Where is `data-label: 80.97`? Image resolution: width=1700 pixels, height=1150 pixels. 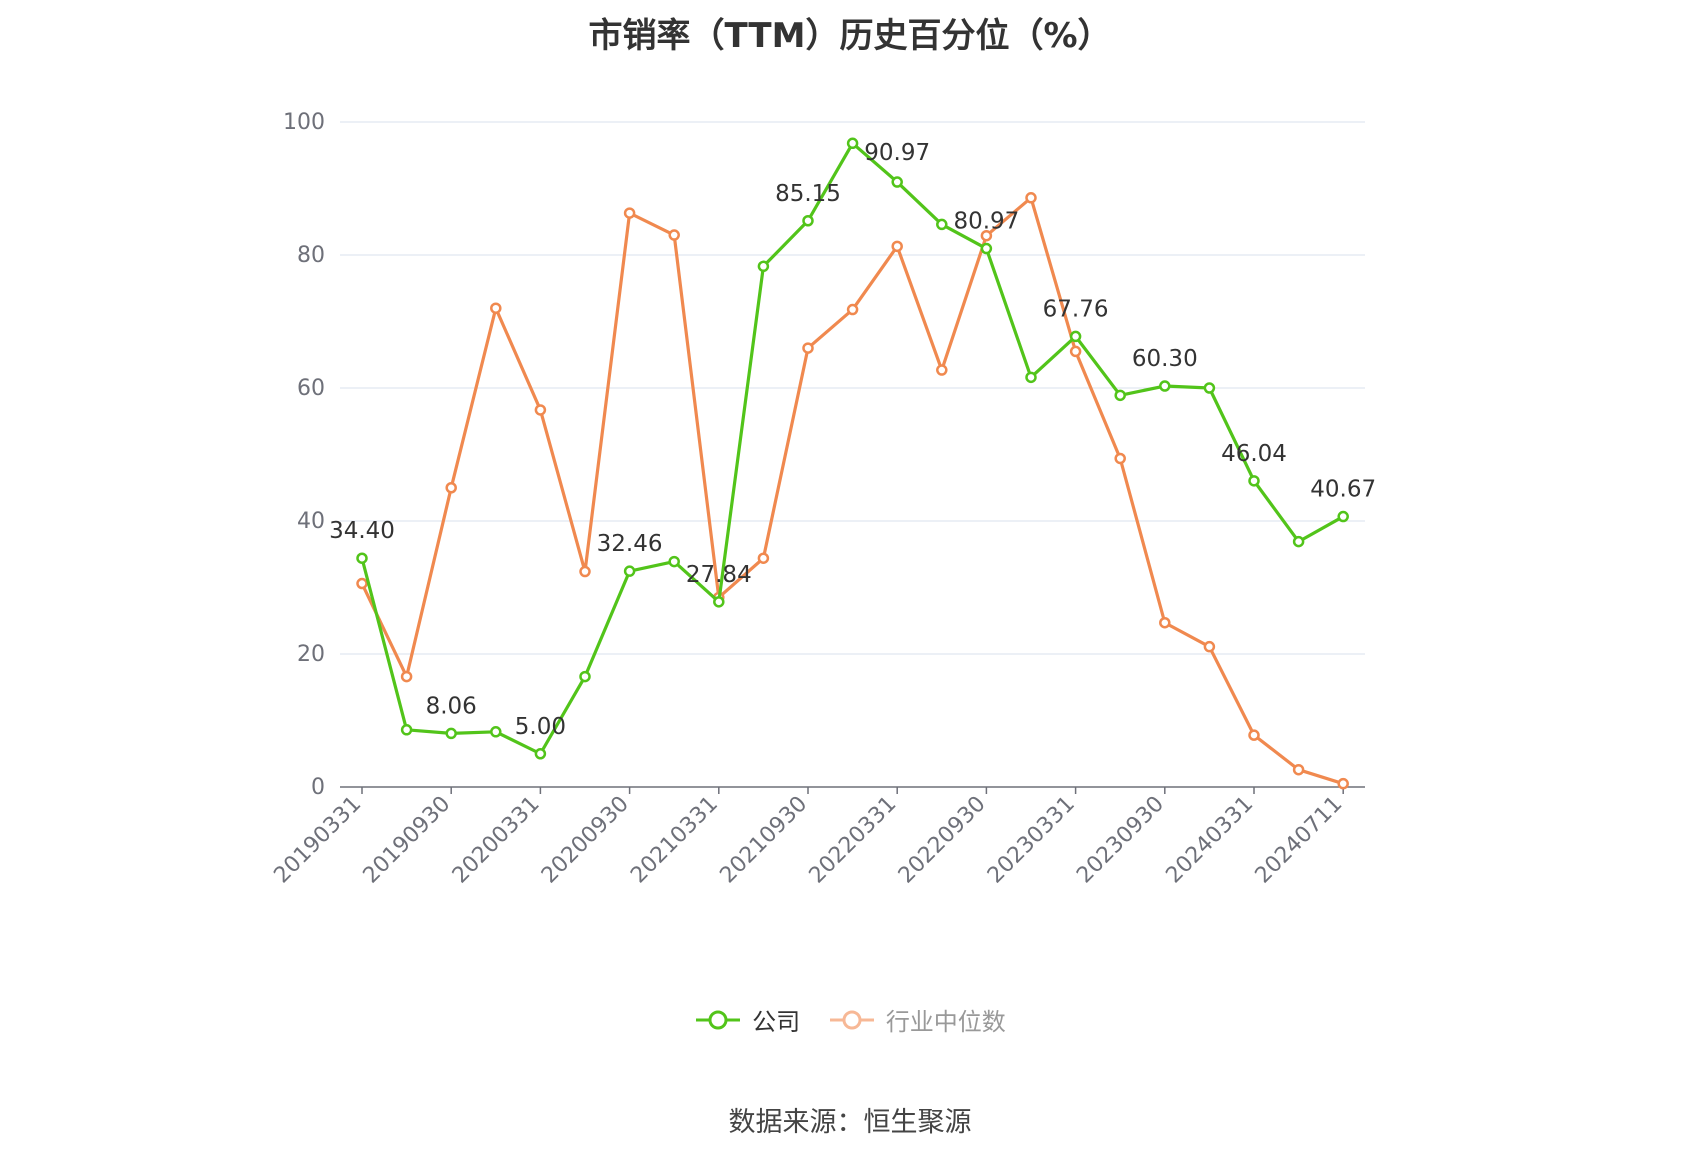 data-label: 80.97 is located at coordinates (986, 222).